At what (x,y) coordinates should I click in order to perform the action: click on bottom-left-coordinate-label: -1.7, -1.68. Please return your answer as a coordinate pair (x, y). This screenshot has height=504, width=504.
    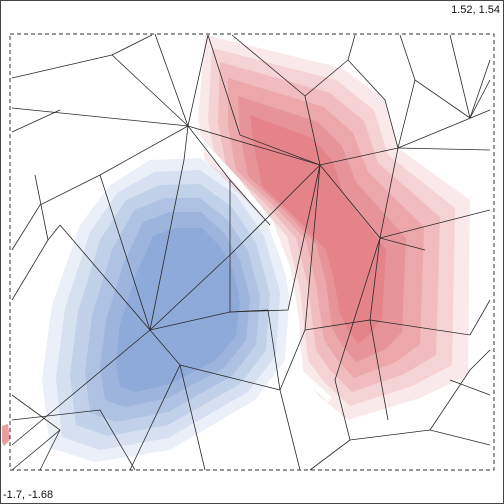
    Looking at the image, I should click on (28, 495).